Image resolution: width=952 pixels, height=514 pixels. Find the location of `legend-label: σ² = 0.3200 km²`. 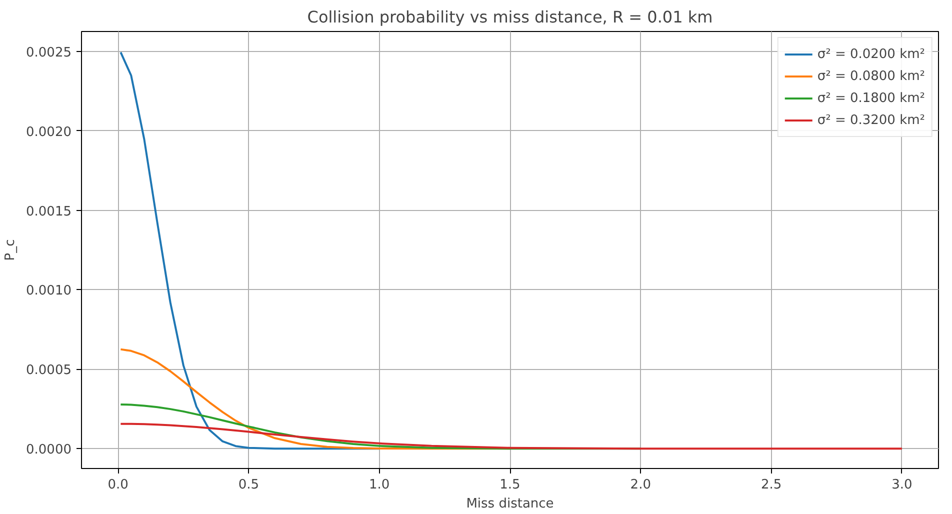

legend-label: σ² = 0.3200 km² is located at coordinates (871, 120).